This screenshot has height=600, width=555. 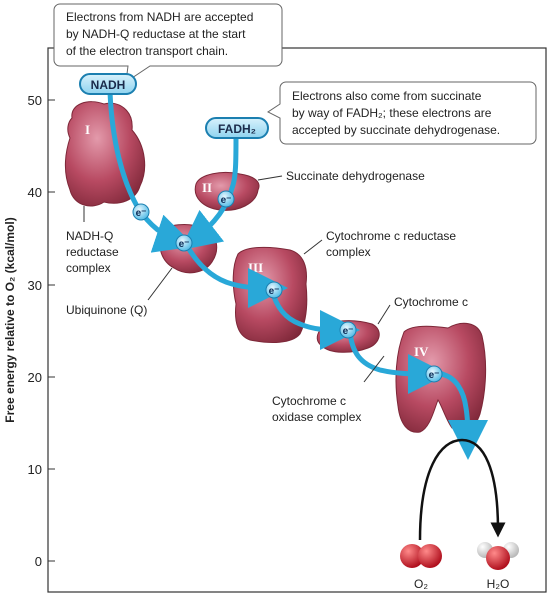 What do you see at coordinates (348, 252) in the screenshot?
I see `complex-iii-label-line-2: complex` at bounding box center [348, 252].